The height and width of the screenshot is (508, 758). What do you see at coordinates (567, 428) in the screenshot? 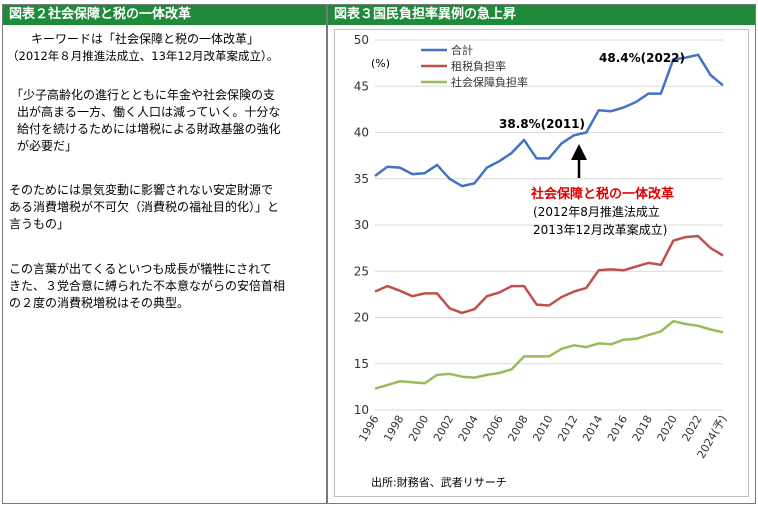
I see `x-tick-label: 2012` at bounding box center [567, 428].